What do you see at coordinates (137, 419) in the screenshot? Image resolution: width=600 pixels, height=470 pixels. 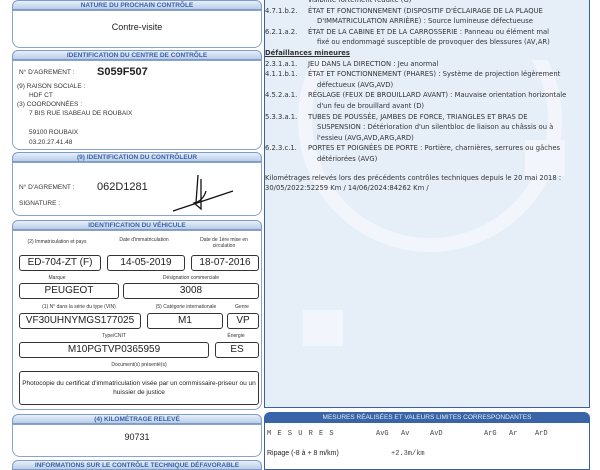 I see `mileage-header: (4) KILOMÉTRAGE RELEVÉ` at bounding box center [137, 419].